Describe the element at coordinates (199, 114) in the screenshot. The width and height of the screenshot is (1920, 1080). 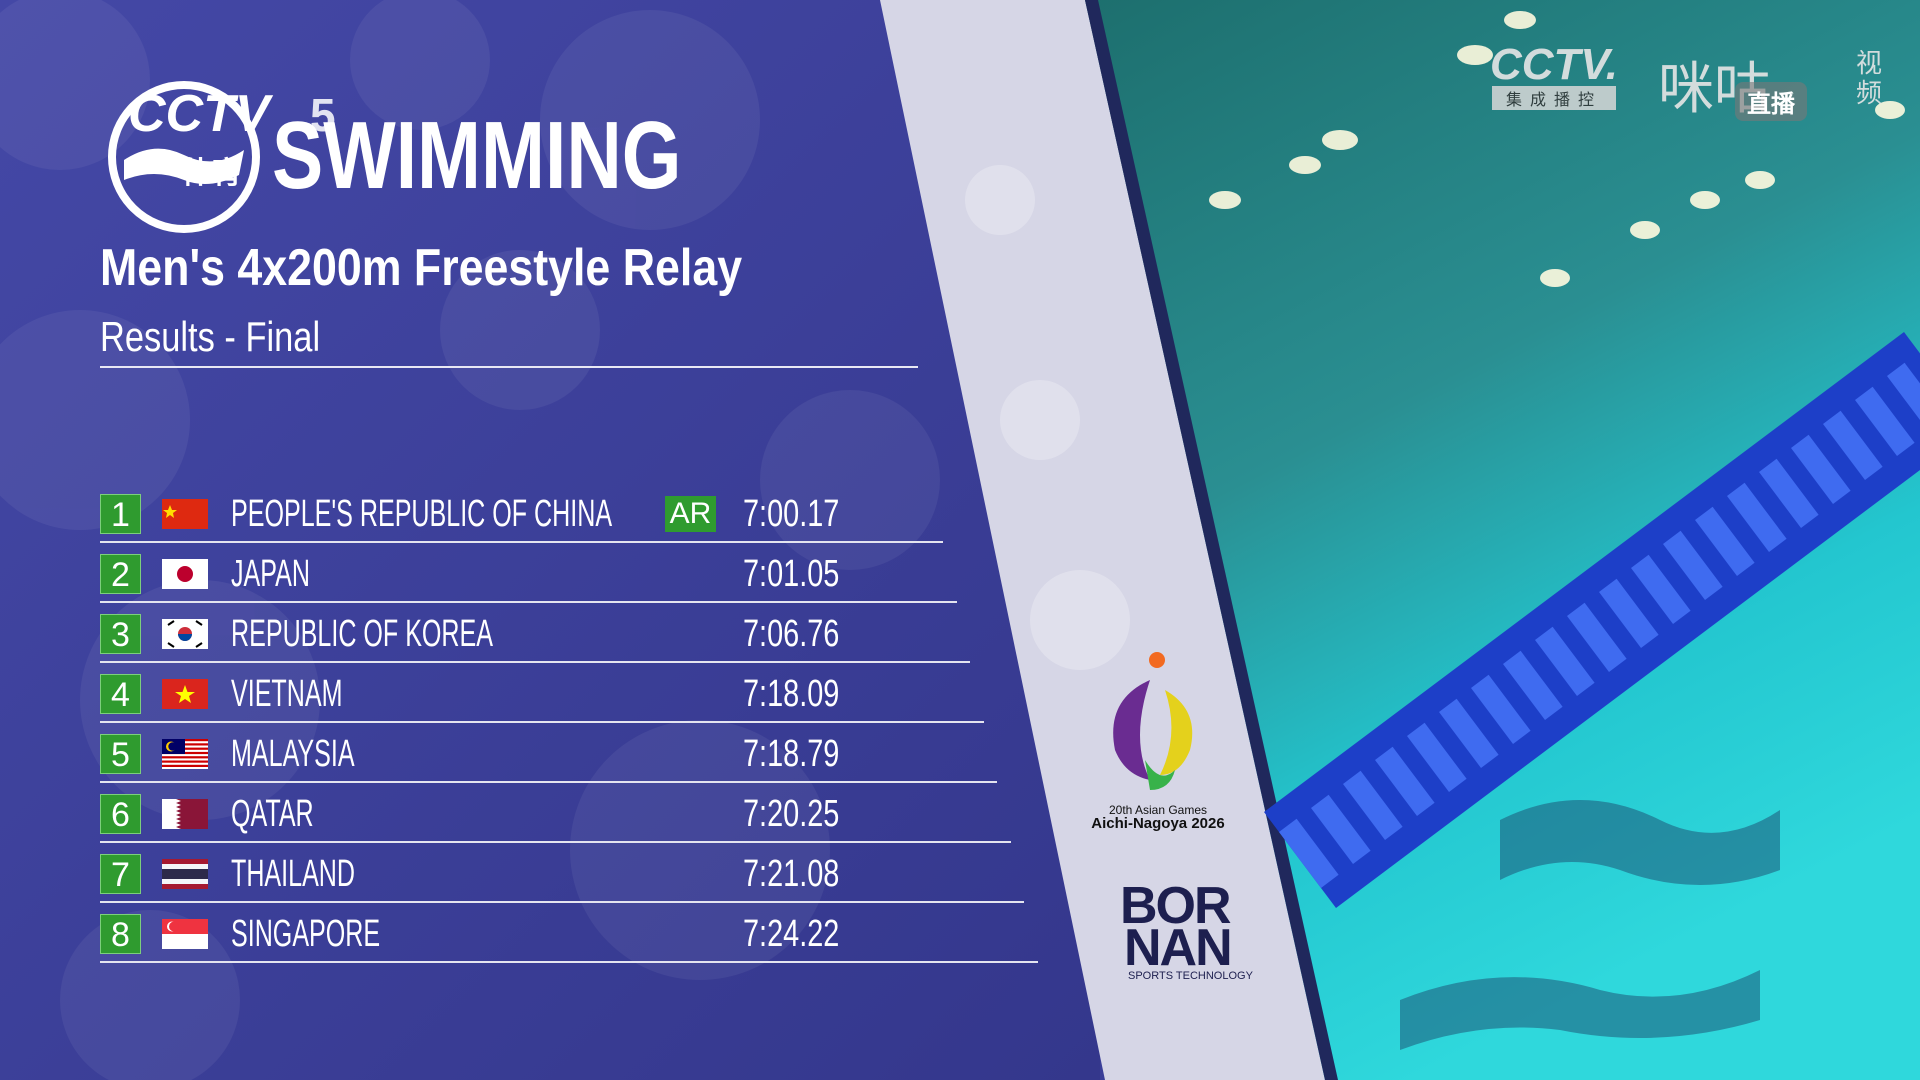
I see `channel-logo: CCTV` at that location.